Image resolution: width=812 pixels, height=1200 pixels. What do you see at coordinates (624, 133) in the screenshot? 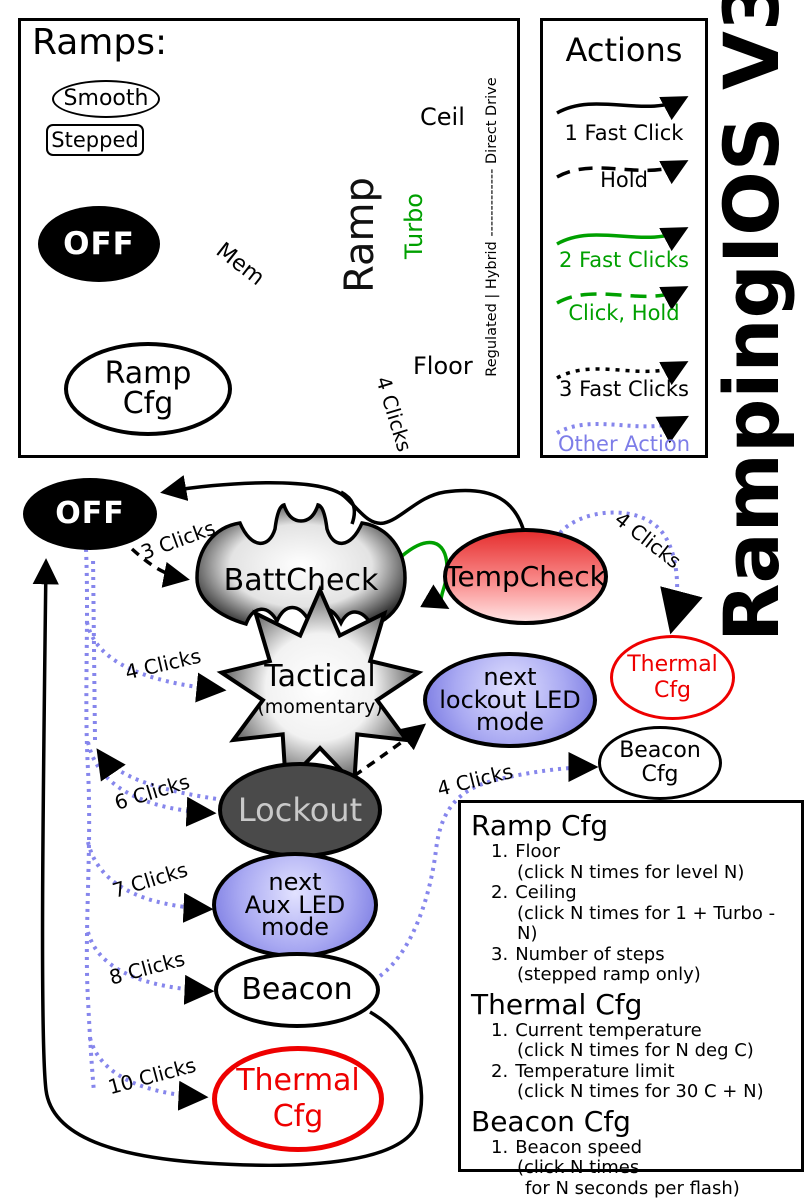
I see `one-fast-click-label: 1 Fast Click` at bounding box center [624, 133].